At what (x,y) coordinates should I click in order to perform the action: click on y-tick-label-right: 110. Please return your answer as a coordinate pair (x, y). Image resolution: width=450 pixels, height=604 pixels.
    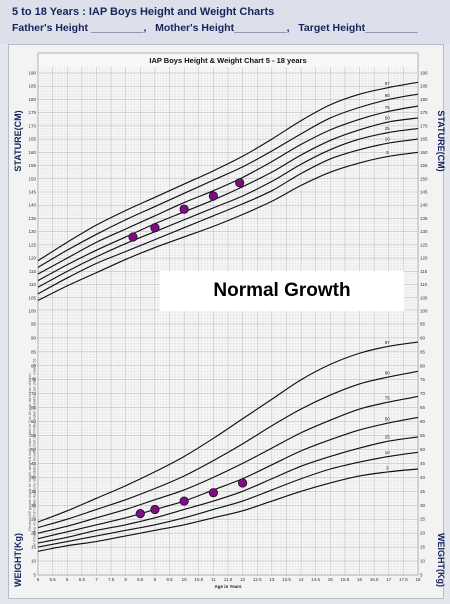
    Looking at the image, I should click on (424, 284).